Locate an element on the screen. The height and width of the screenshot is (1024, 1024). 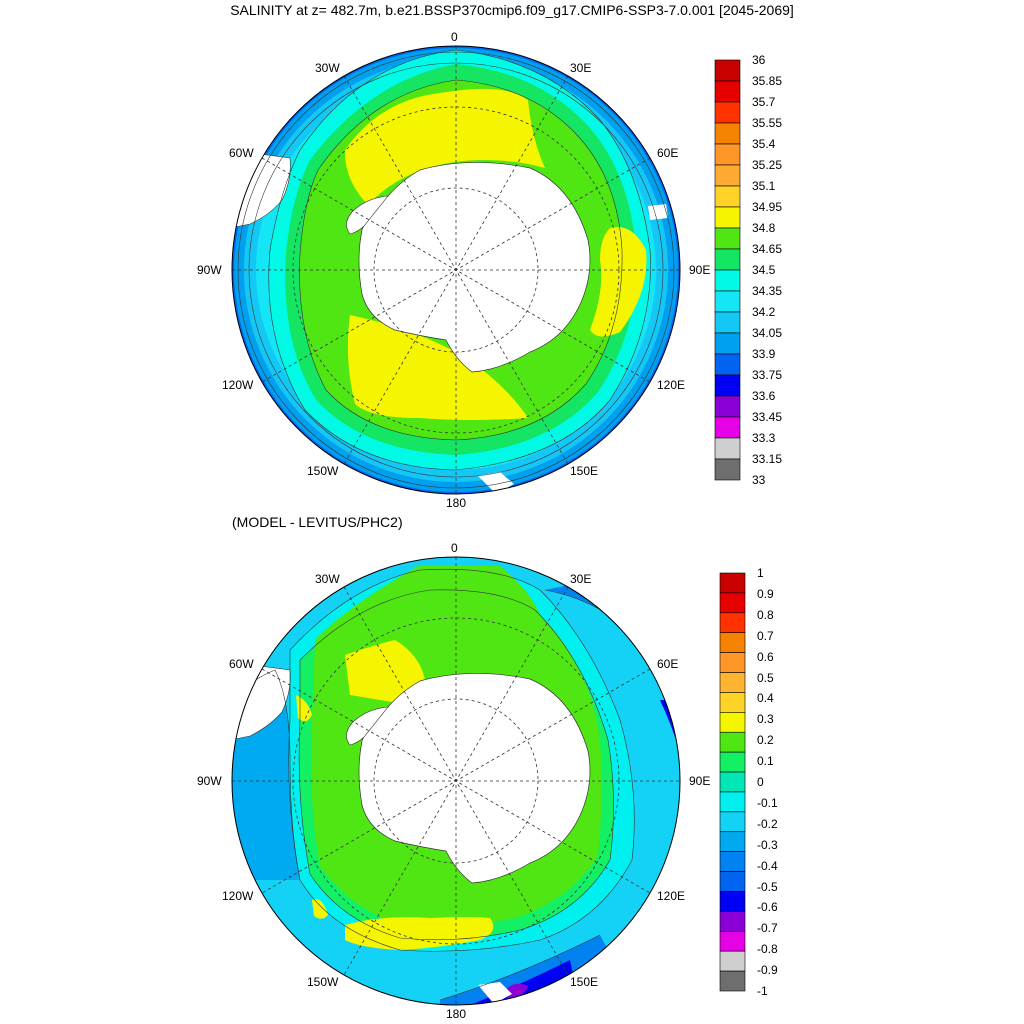
colorbar-salinity is located at coordinates (727, 270).